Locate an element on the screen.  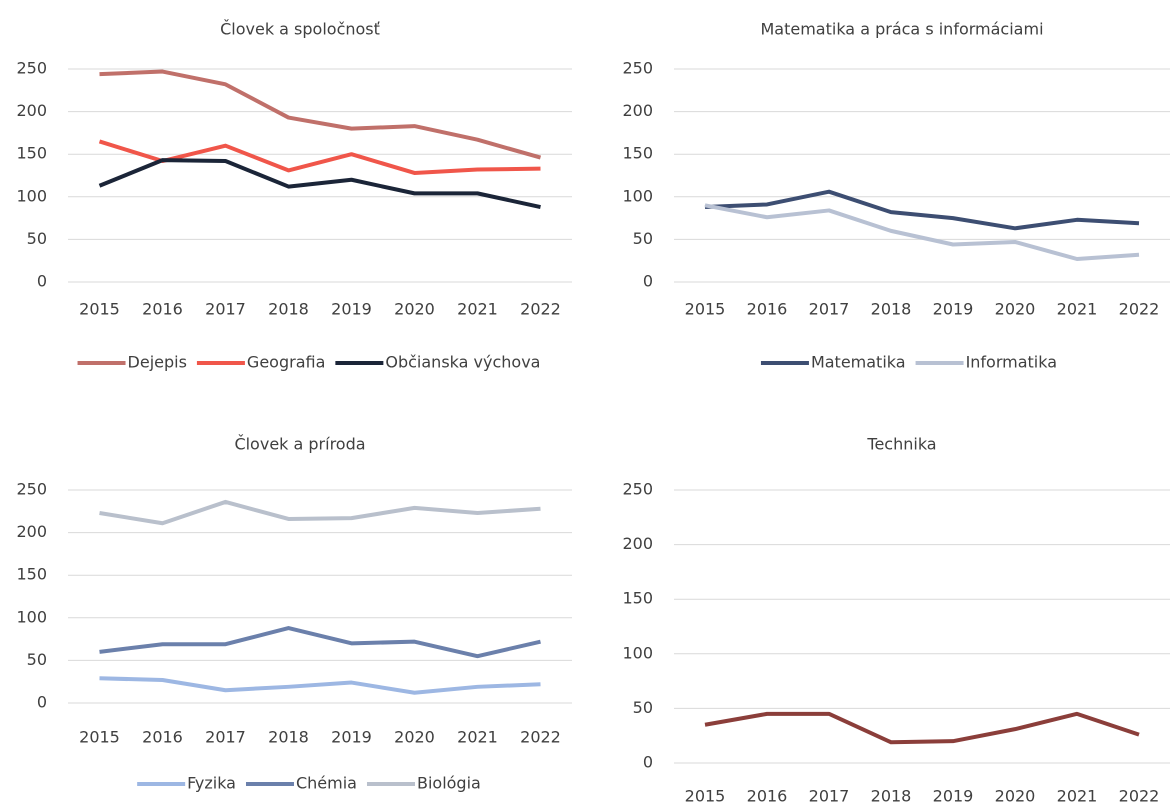
legend-item: Občianska výchova is located at coordinates (437, 362).